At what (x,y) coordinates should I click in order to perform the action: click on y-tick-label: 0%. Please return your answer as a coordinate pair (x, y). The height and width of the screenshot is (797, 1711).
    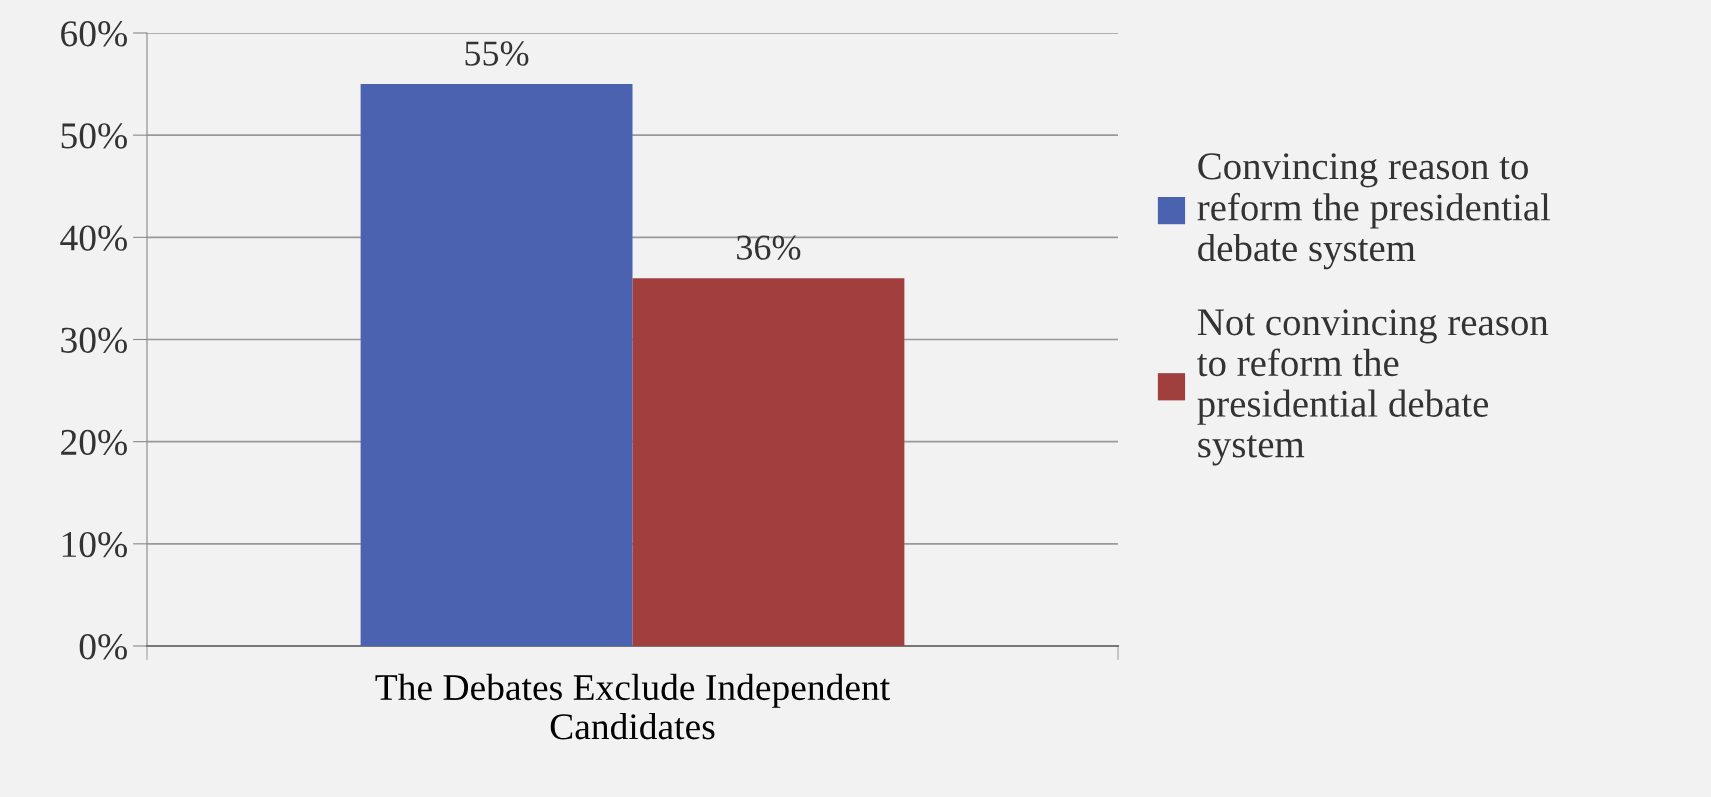
    Looking at the image, I should click on (103, 647).